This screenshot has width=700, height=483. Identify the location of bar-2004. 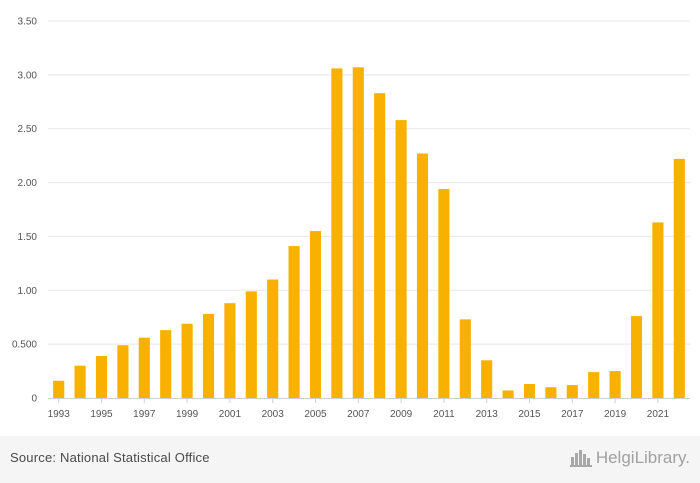
(294, 322).